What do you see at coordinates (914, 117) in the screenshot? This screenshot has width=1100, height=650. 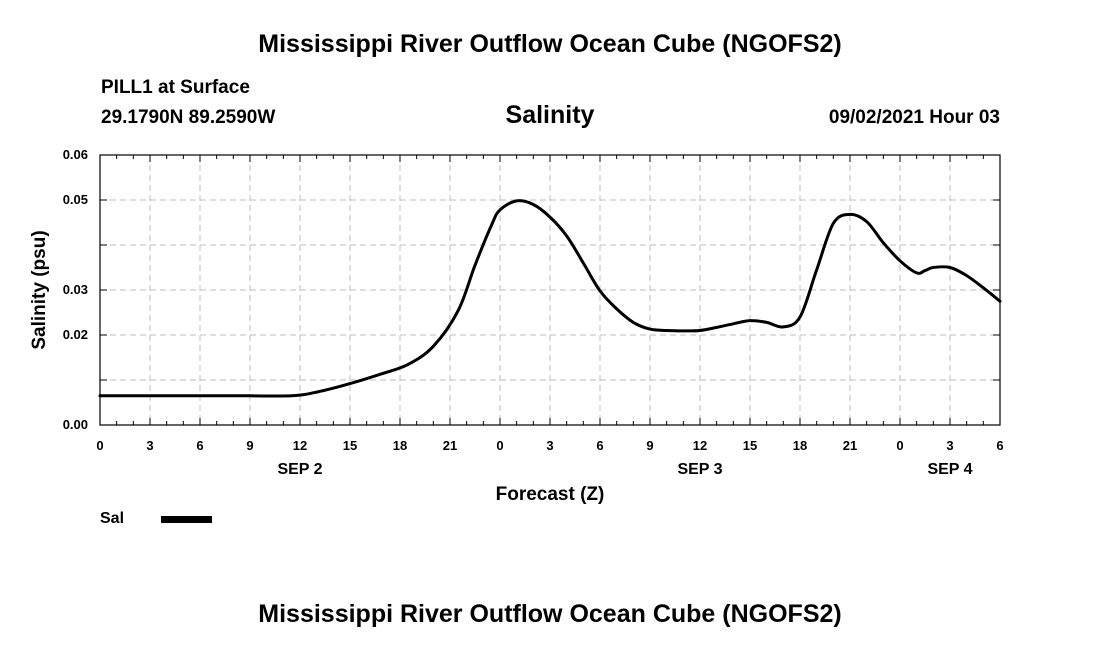 I see `forecast-datetime: 09/02/2021 Hour 03` at bounding box center [914, 117].